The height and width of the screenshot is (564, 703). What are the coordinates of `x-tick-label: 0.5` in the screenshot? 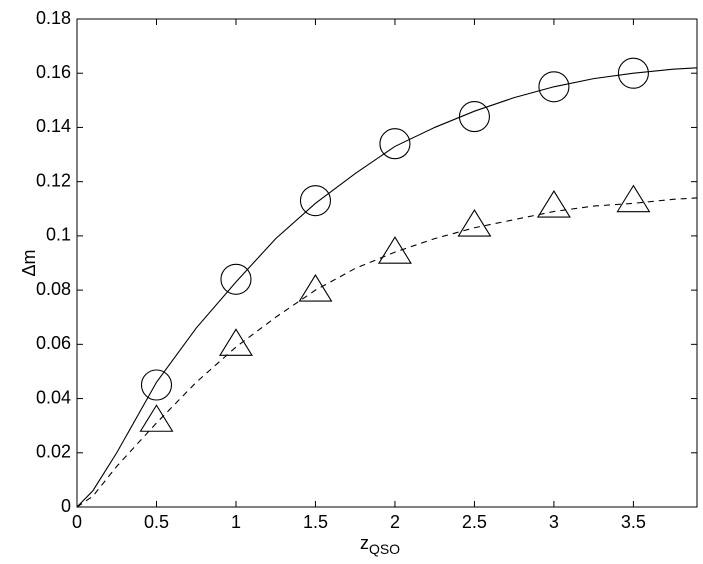 It's located at (156, 522).